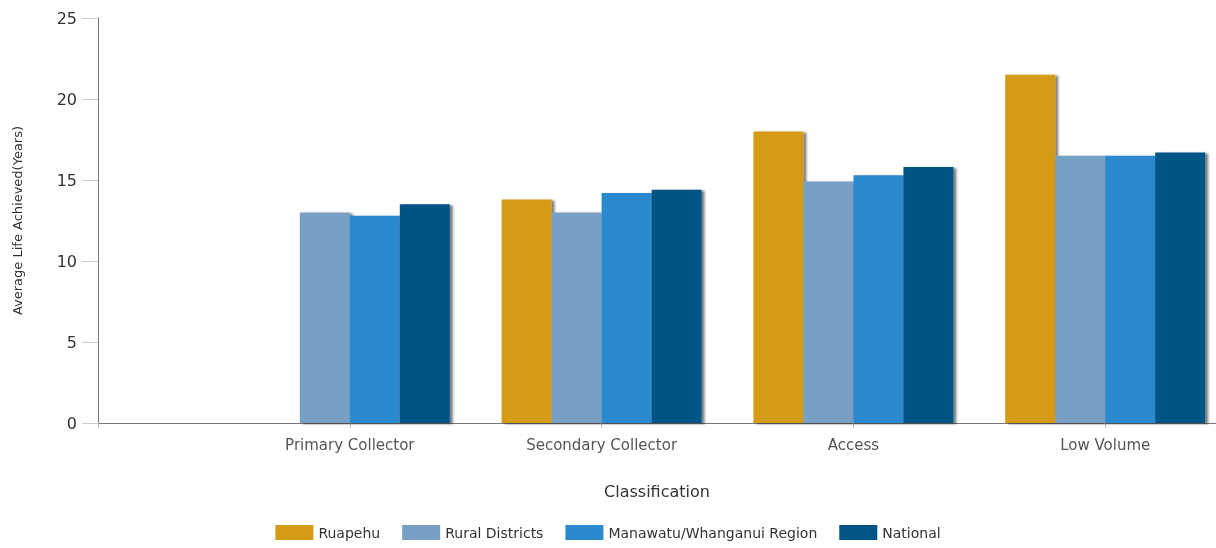 The image size is (1216, 548). I want to click on x-tick-label: Primary Collector, so click(350, 444).